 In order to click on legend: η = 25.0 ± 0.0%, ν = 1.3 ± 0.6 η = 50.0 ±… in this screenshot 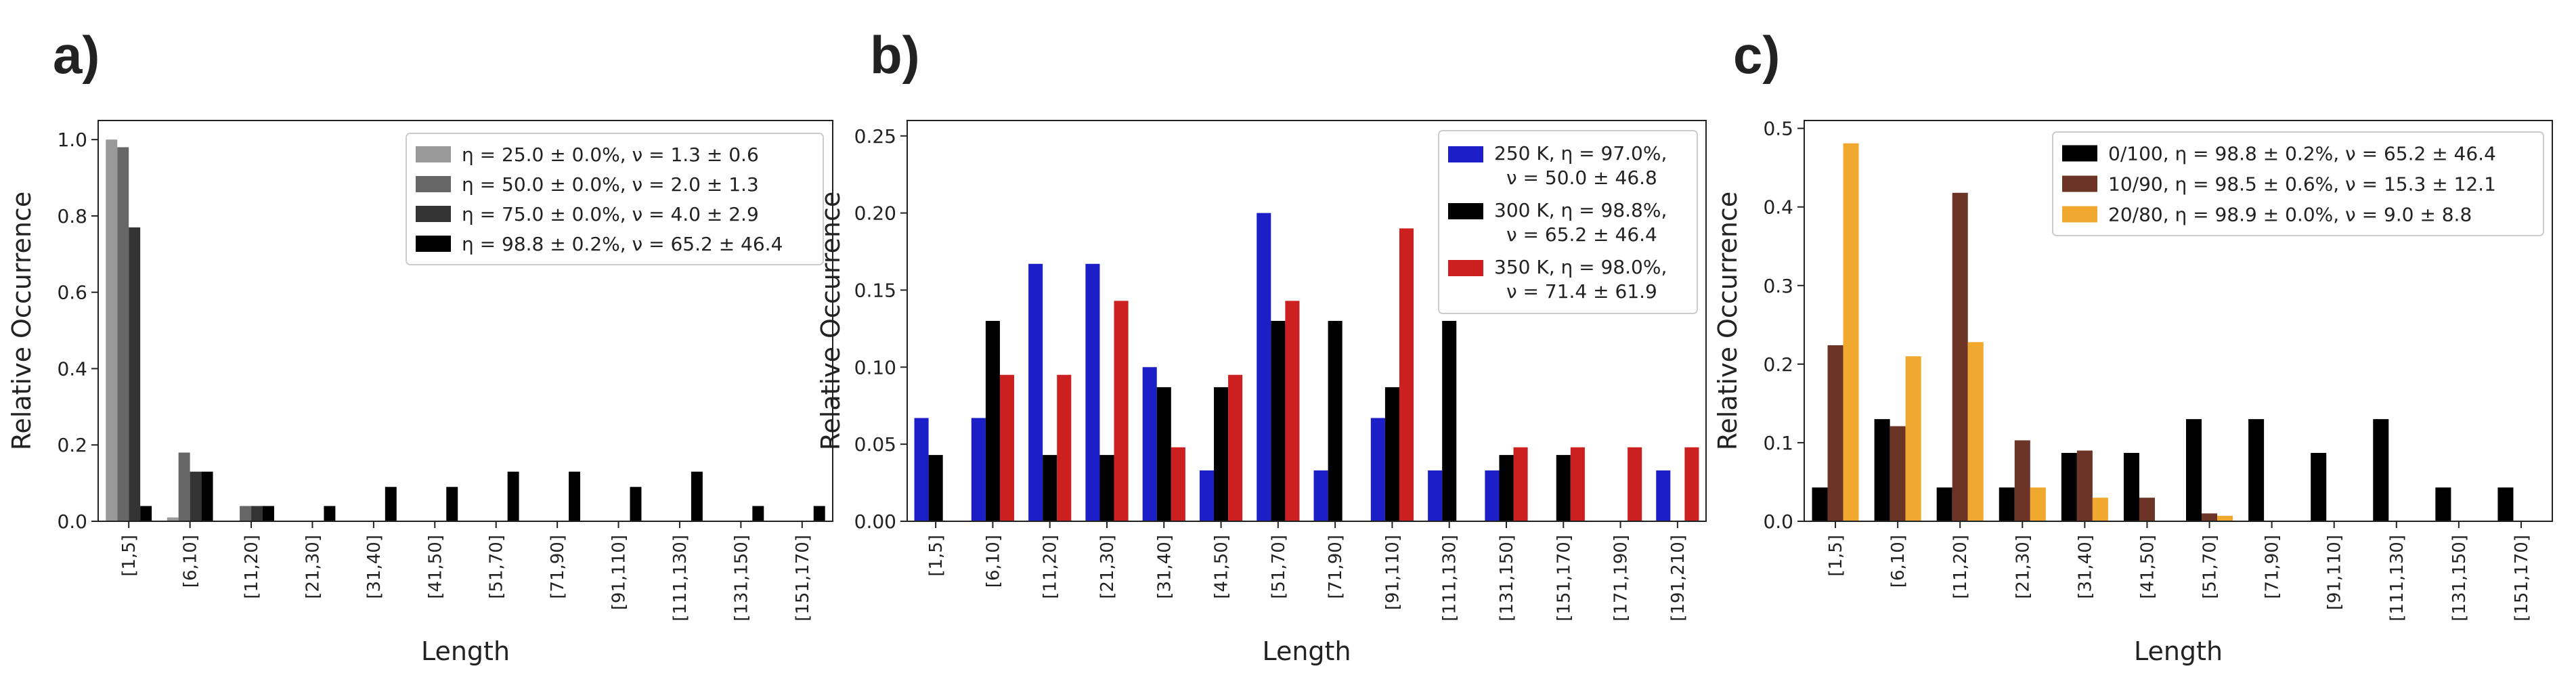, I will do `click(615, 199)`.